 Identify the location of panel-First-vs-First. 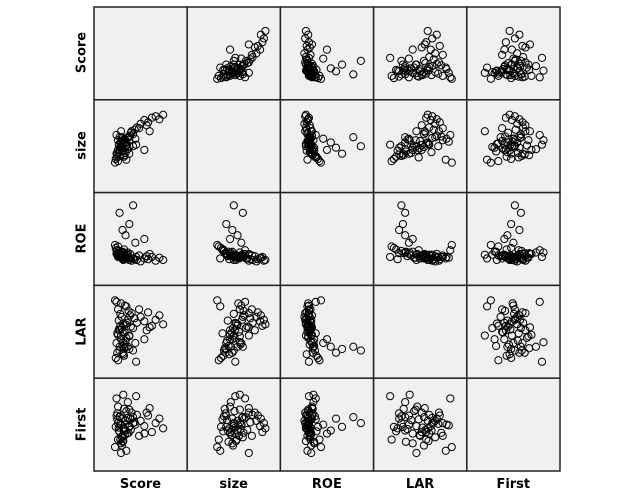
(513, 424).